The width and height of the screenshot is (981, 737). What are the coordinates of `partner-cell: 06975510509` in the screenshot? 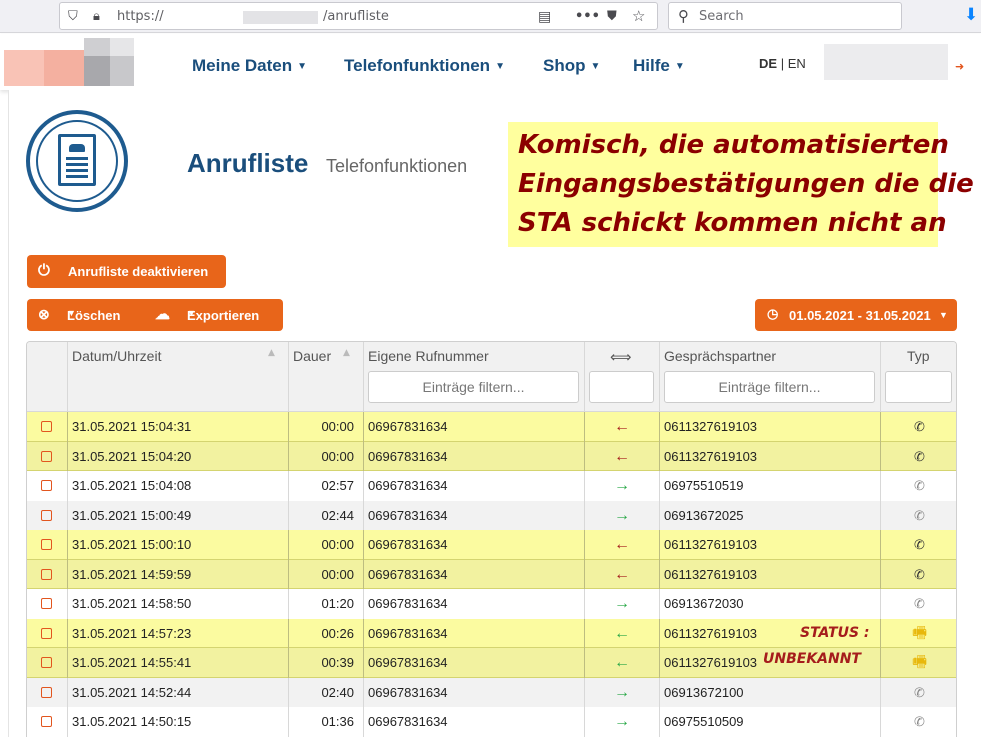 It's located at (770, 722).